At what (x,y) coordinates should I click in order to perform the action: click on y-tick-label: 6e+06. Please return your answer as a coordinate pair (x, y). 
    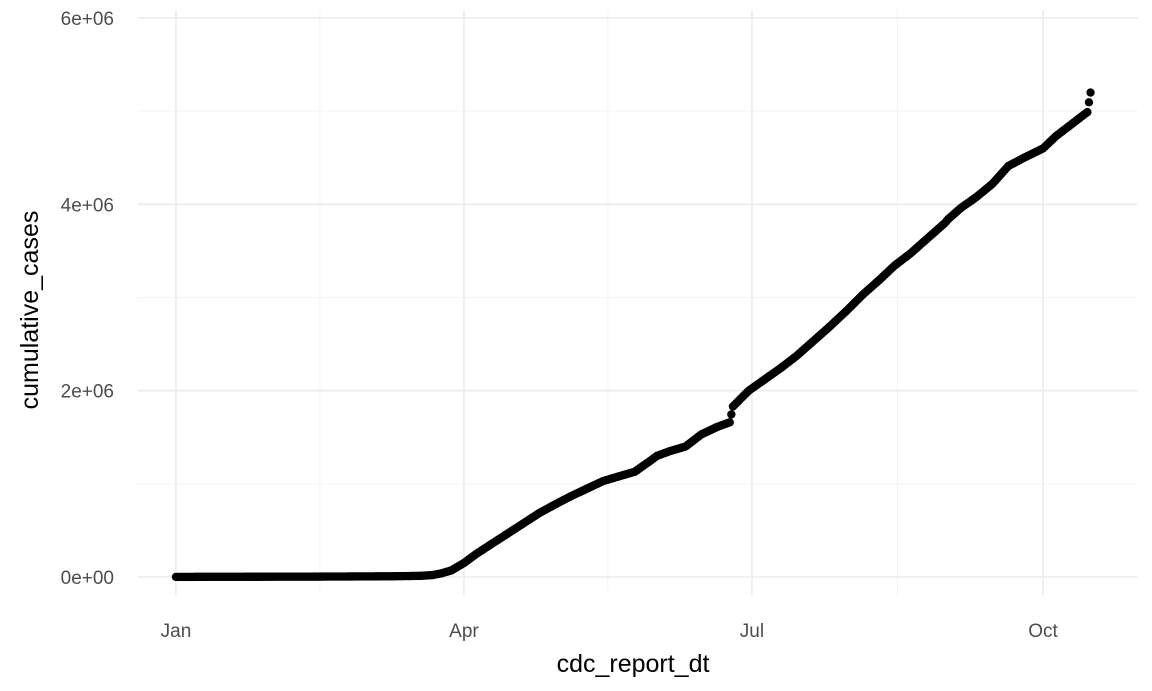
    Looking at the image, I should click on (87, 19).